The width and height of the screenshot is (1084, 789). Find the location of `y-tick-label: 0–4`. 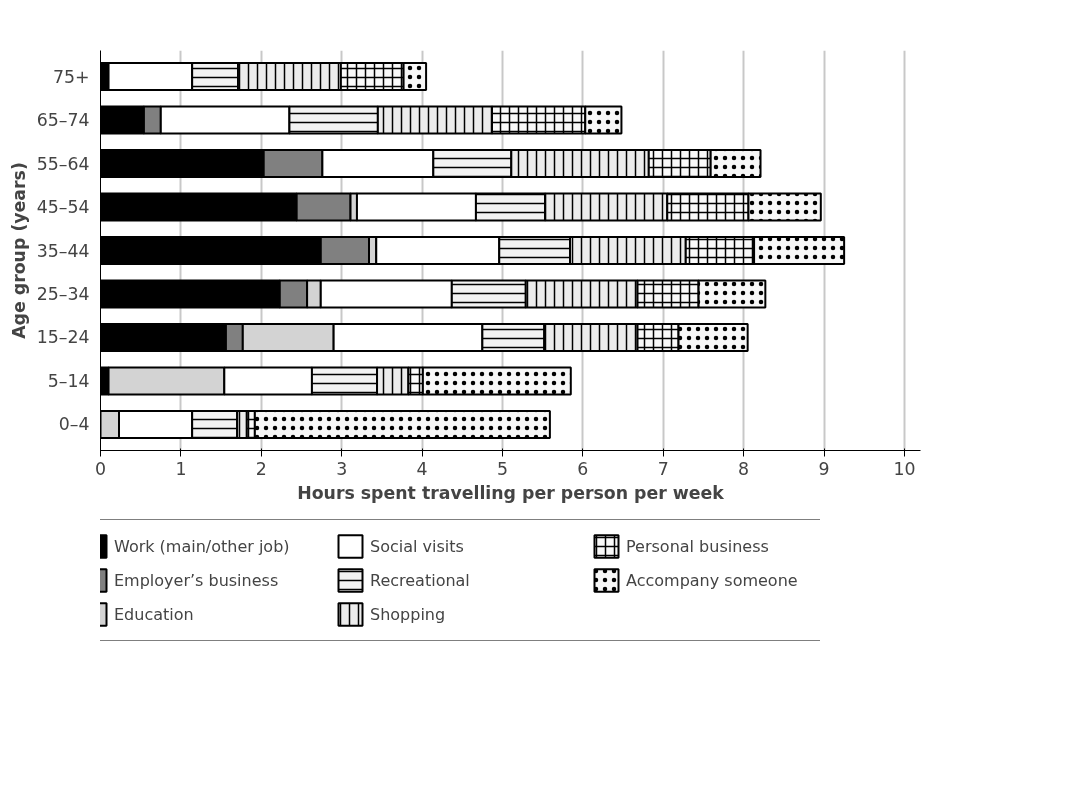

y-tick-label: 0–4 is located at coordinates (74, 424).